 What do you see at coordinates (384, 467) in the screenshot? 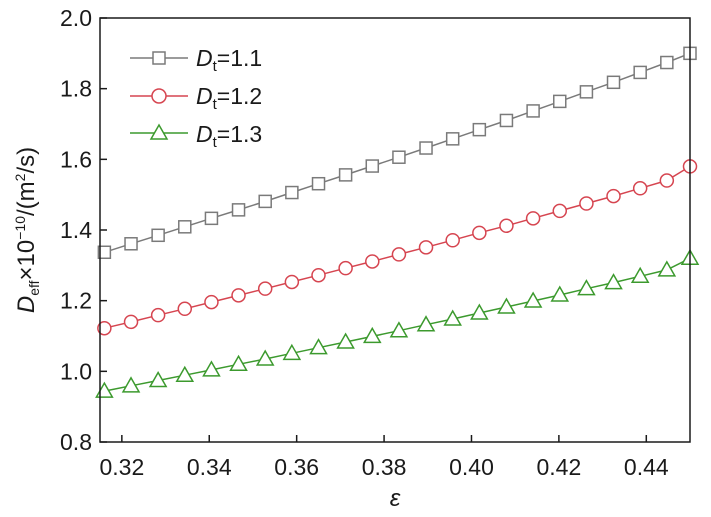
I see `x-tick-label: 0.38` at bounding box center [384, 467].